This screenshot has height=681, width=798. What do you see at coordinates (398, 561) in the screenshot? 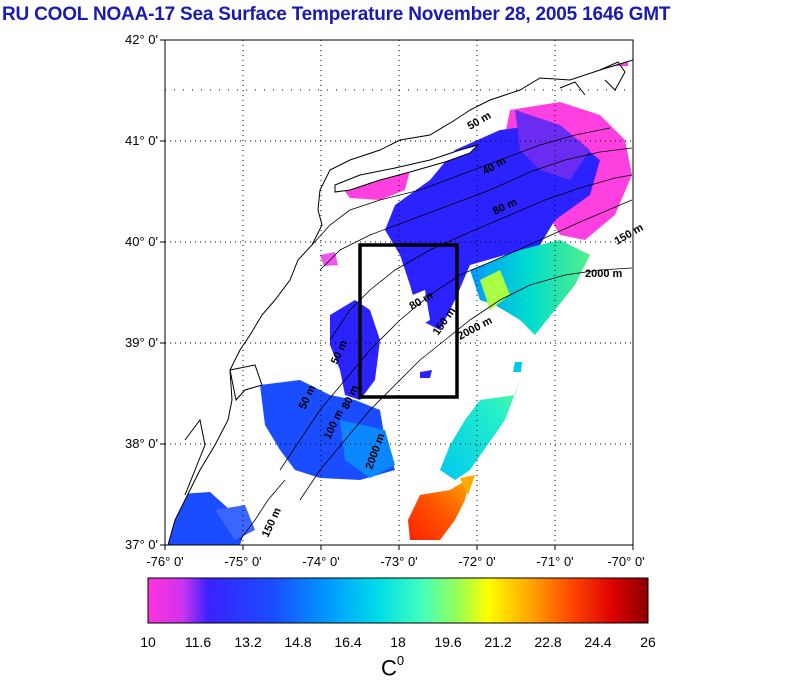
I see `lon-label: -73° 0'` at bounding box center [398, 561].